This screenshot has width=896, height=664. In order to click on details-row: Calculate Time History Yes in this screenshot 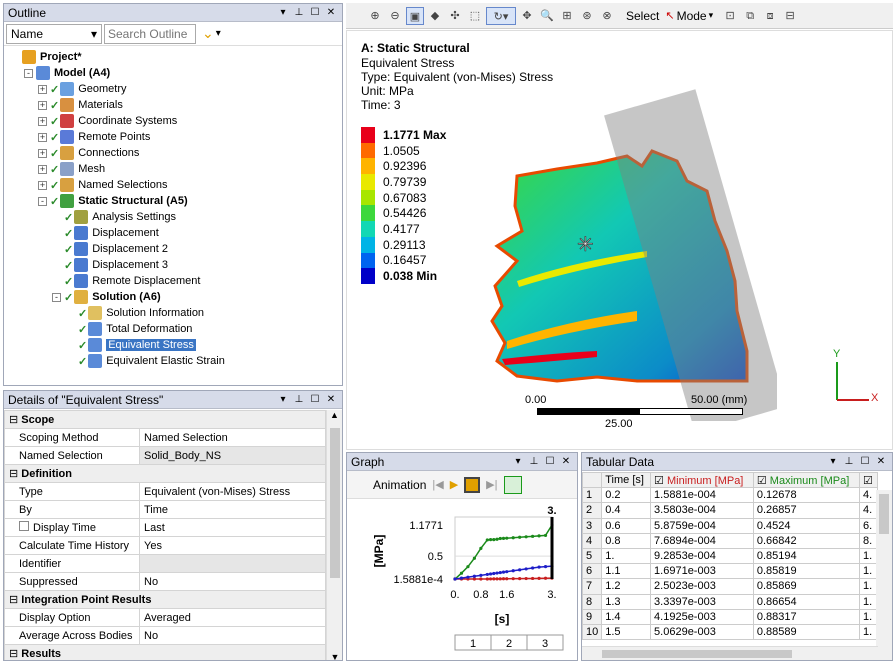, I will do `click(165, 545)`.